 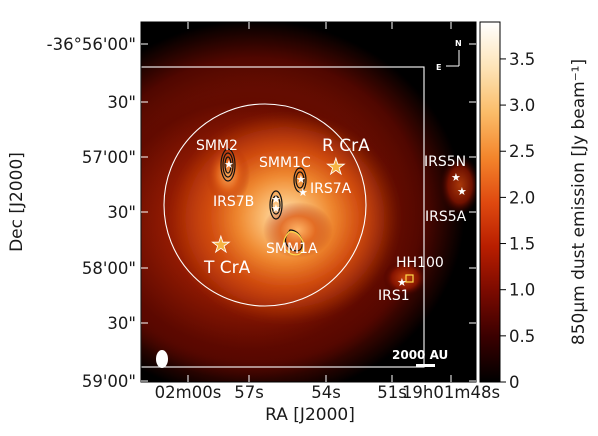 What do you see at coordinates (301, 179) in the screenshot?
I see `smm1c-star: ★` at bounding box center [301, 179].